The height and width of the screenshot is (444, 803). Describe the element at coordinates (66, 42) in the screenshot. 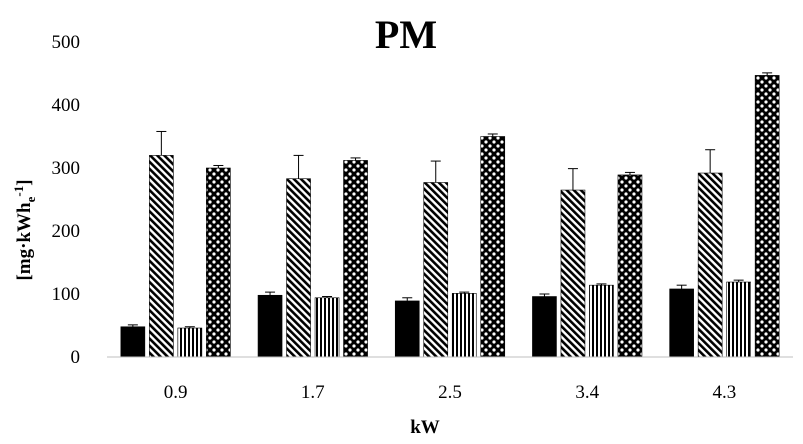

I see `y-tick-label: 500` at that location.